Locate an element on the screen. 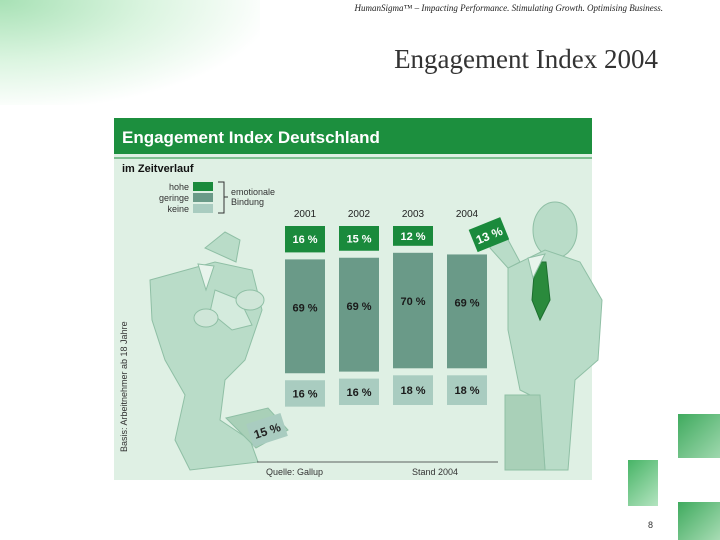 The width and height of the screenshot is (720, 540). bar-hohe-2003 is located at coordinates (413, 236).